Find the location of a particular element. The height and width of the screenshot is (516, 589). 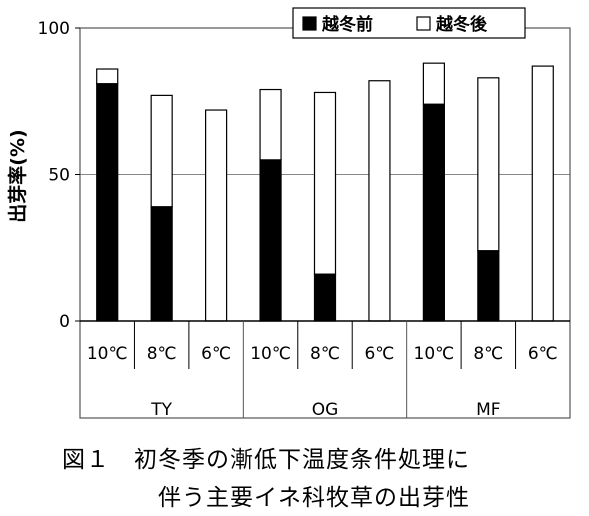

x-group-label: MF is located at coordinates (488, 410).